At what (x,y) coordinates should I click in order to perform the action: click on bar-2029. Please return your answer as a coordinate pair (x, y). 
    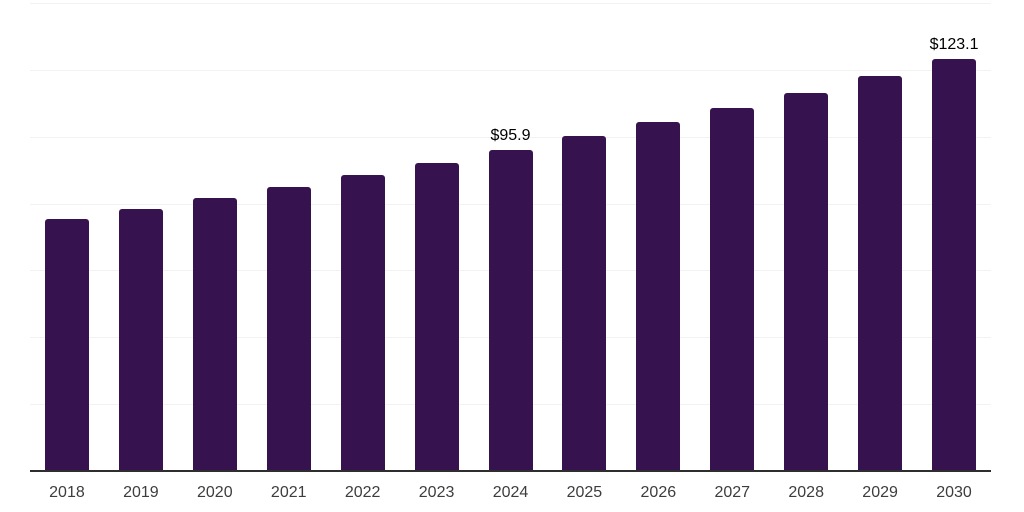
    Looking at the image, I should click on (880, 273).